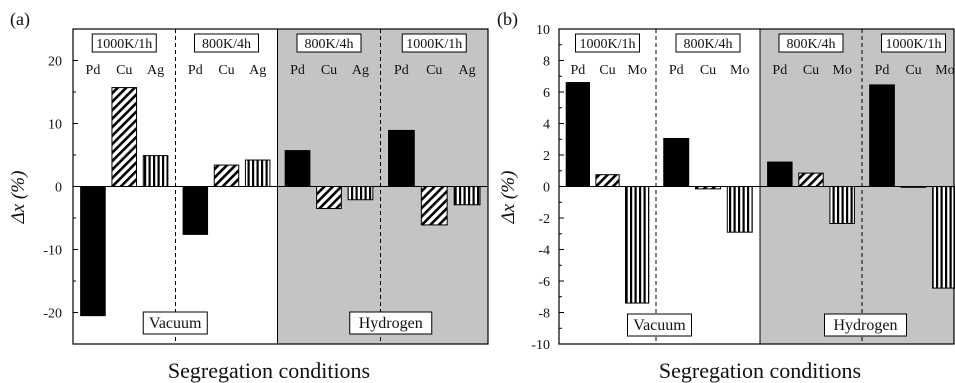 This screenshot has width=955, height=383. I want to click on y-tick-label: 8, so click(546, 62).